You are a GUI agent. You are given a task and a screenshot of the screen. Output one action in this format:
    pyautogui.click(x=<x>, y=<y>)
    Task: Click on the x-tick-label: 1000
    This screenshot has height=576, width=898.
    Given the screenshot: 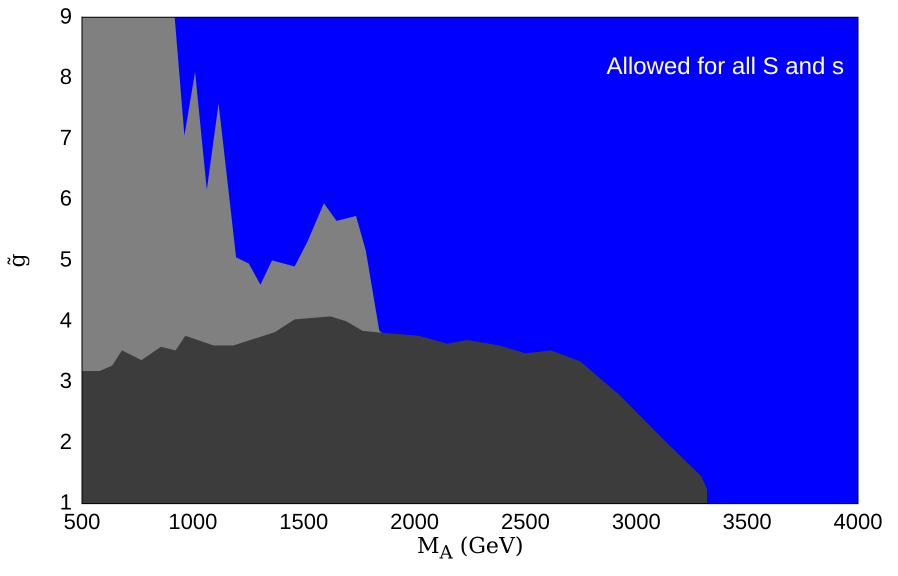 What is the action you would take?
    pyautogui.click(x=193, y=521)
    